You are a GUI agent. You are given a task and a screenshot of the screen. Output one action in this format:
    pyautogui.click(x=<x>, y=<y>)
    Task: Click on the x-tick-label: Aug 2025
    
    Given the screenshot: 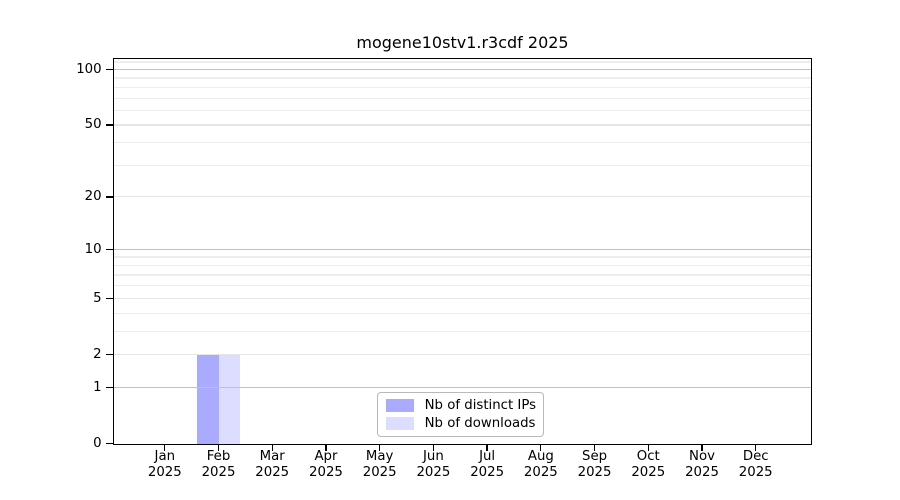 What is the action you would take?
    pyautogui.click(x=541, y=465)
    